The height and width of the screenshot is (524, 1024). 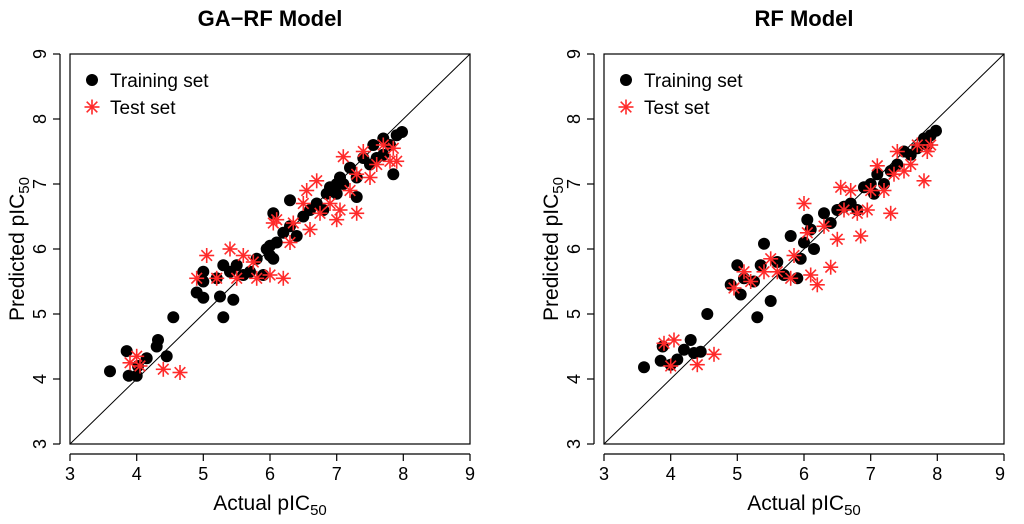 What do you see at coordinates (626, 80) in the screenshot?
I see `legend-circle-marker` at bounding box center [626, 80].